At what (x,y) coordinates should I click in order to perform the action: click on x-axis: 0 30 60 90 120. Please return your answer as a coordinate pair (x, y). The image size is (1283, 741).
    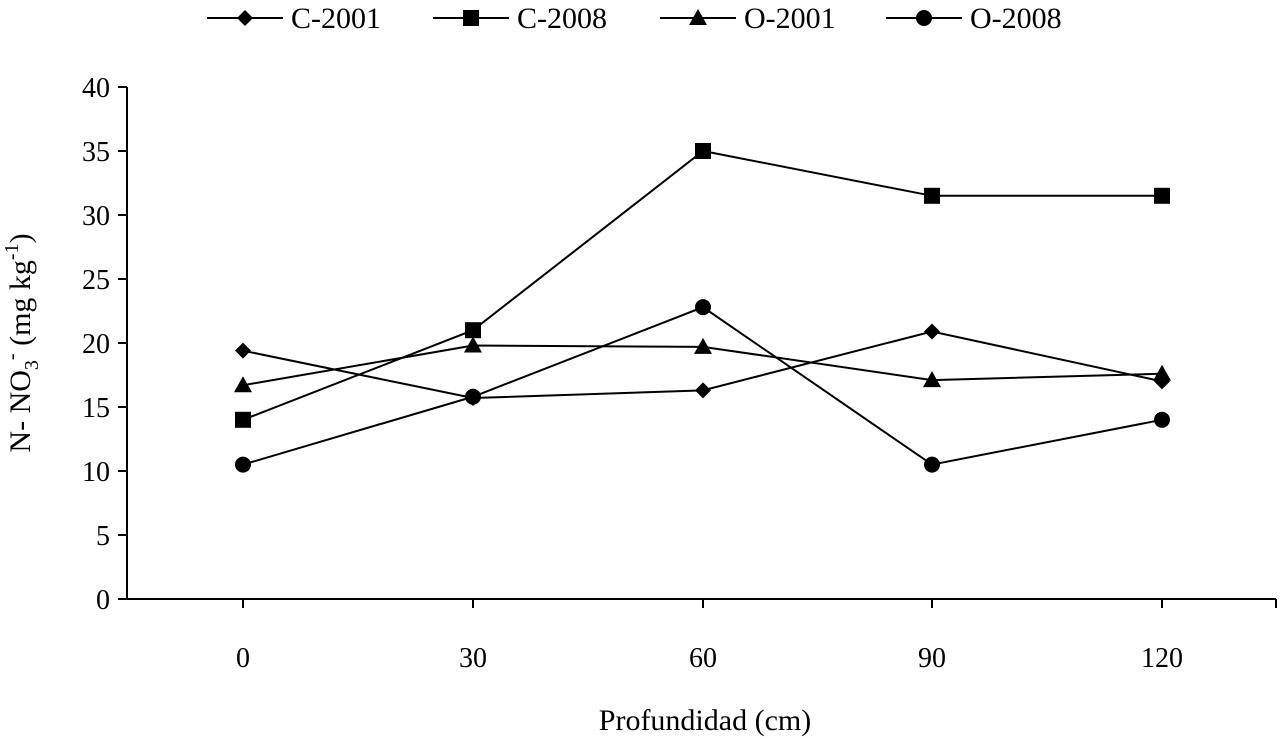
    Looking at the image, I should click on (702, 636).